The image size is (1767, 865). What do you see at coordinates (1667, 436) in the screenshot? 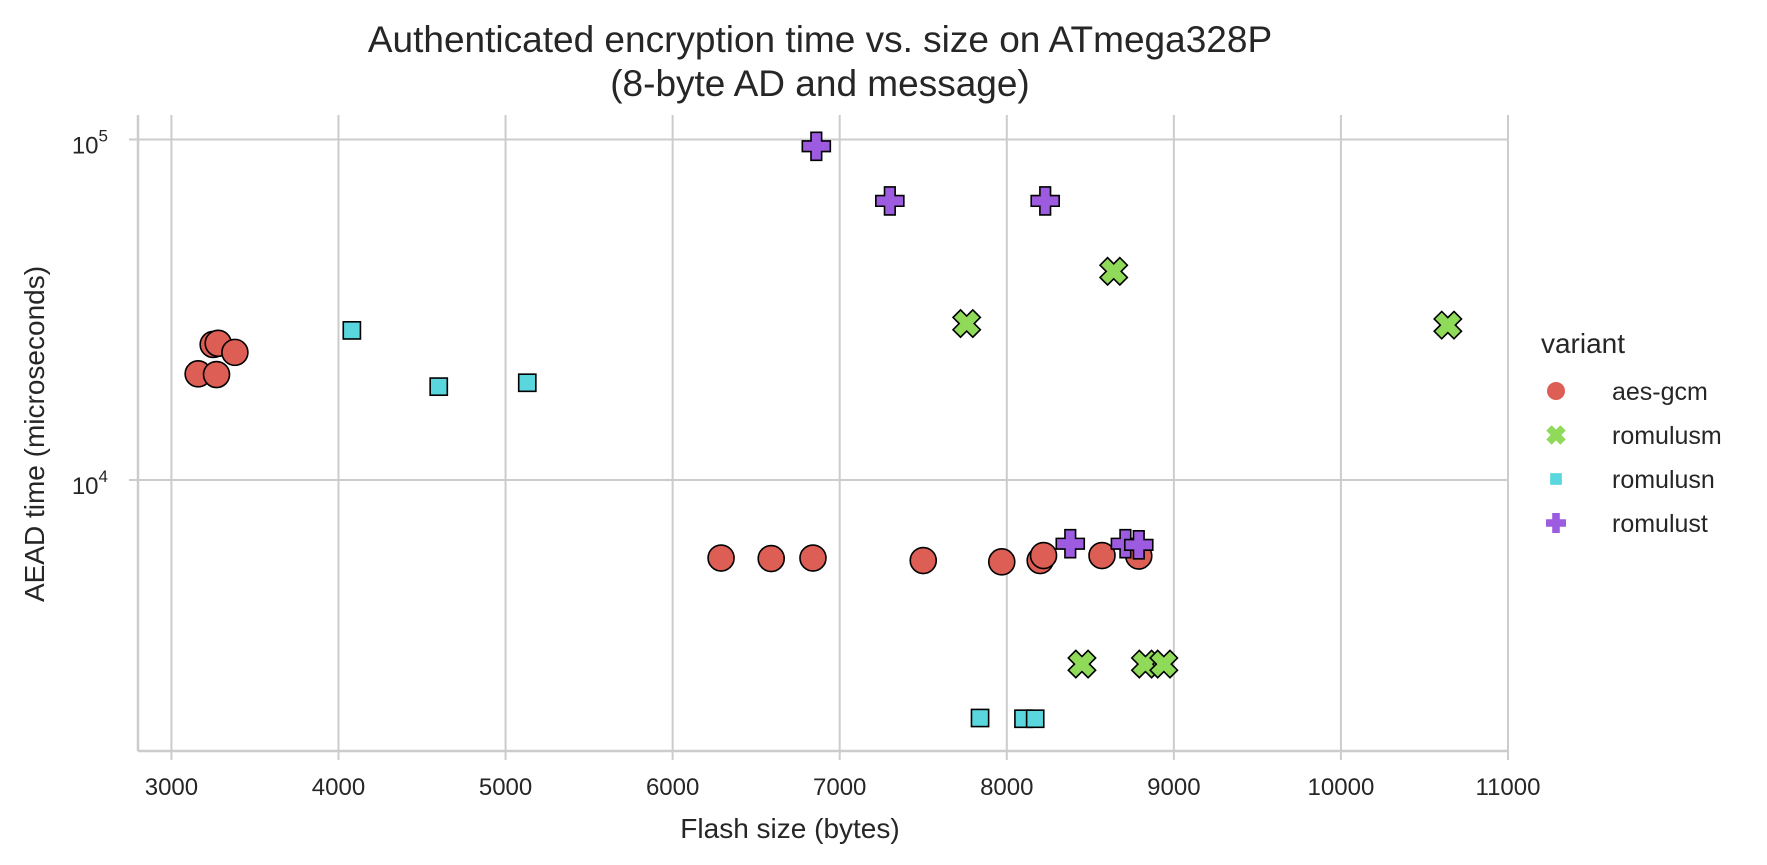
I see `legend-label-romulusm: romulusm` at bounding box center [1667, 436].